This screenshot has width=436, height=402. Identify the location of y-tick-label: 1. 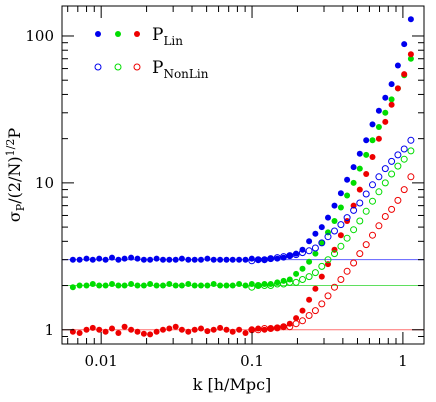
(49, 330).